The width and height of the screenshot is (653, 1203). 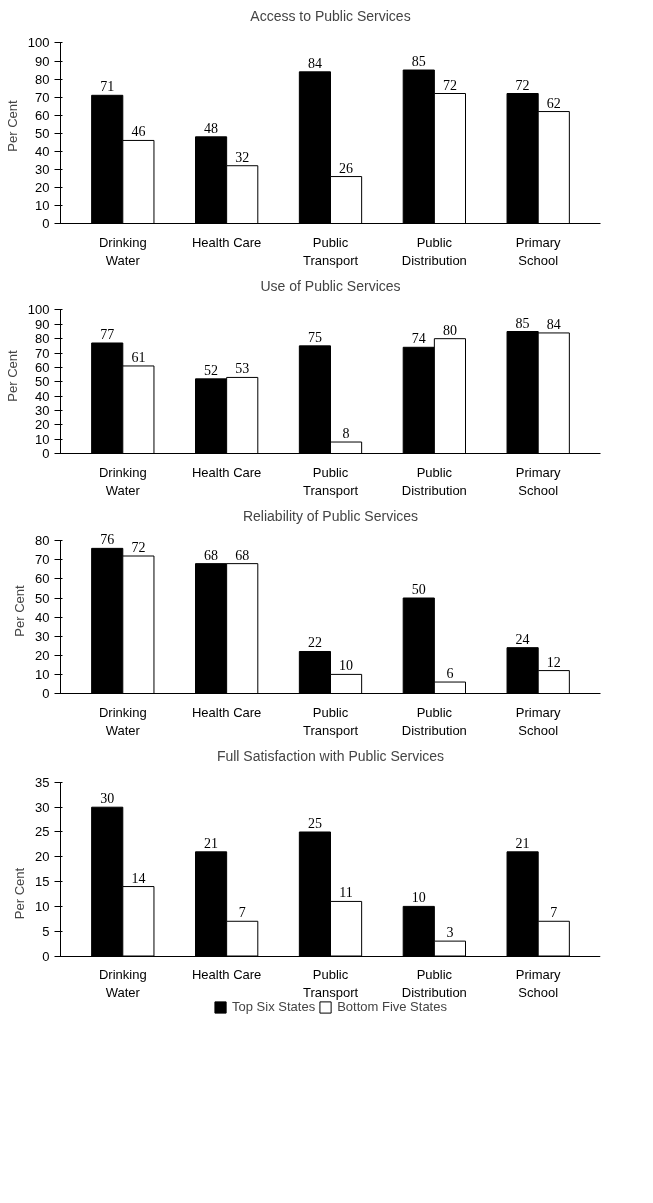 I want to click on data-label: 8, so click(x=346, y=434).